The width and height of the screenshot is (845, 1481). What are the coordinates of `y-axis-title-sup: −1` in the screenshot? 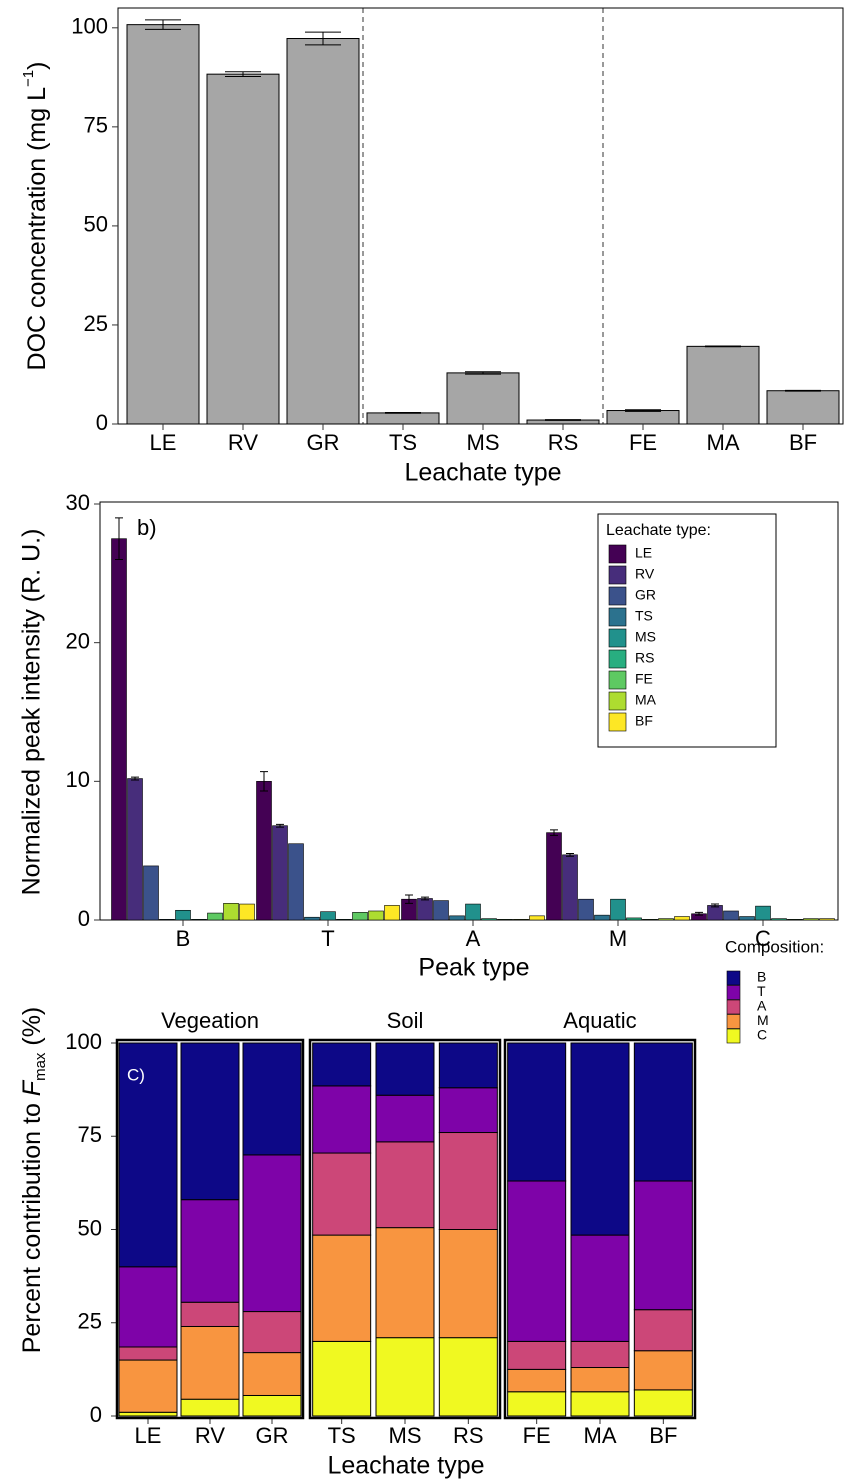 It's located at (28, 78).